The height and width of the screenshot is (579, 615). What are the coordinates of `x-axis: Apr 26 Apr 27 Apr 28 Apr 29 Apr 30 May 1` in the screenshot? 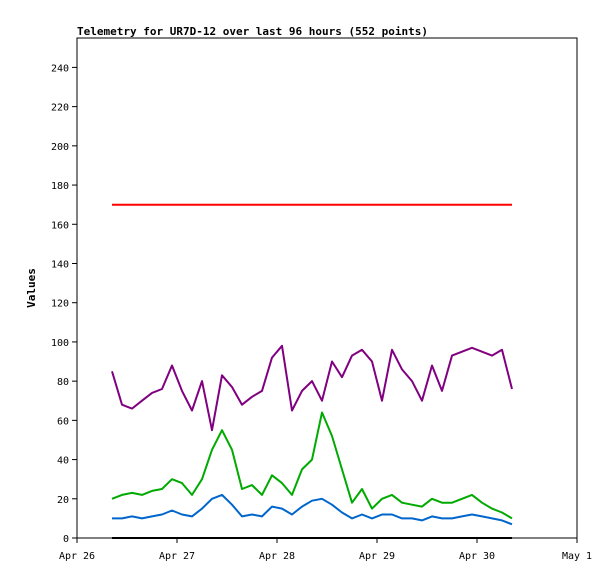 It's located at (325, 550).